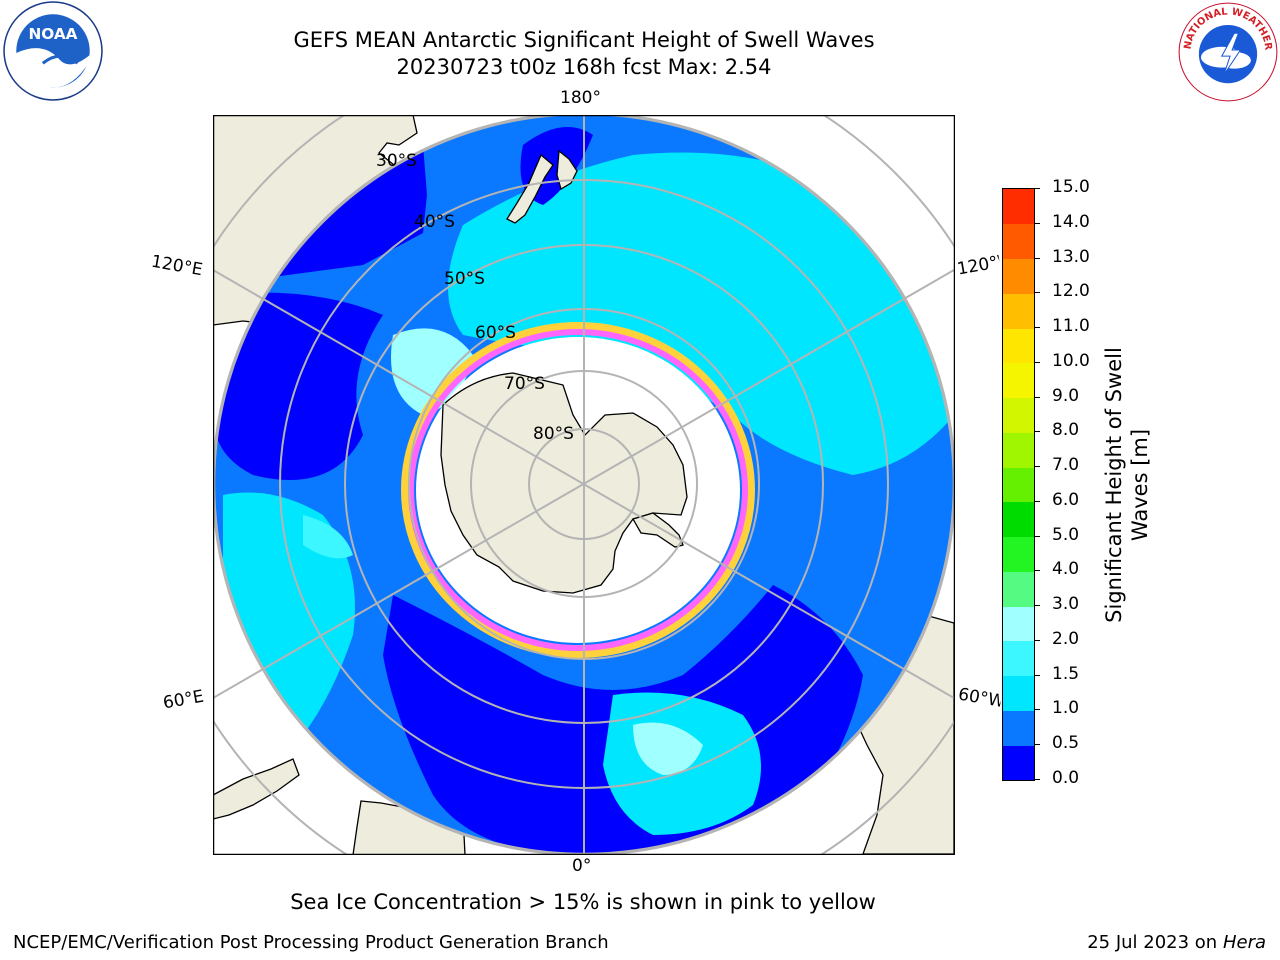 The width and height of the screenshot is (1280, 960). What do you see at coordinates (464, 279) in the screenshot?
I see `lat-label-50s: 50°S` at bounding box center [464, 279].